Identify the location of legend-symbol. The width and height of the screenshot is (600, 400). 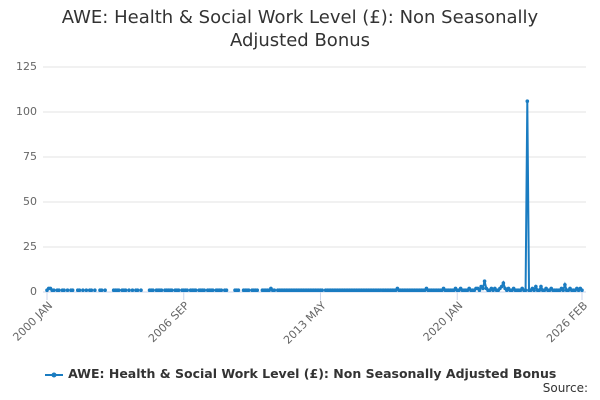
(53, 374).